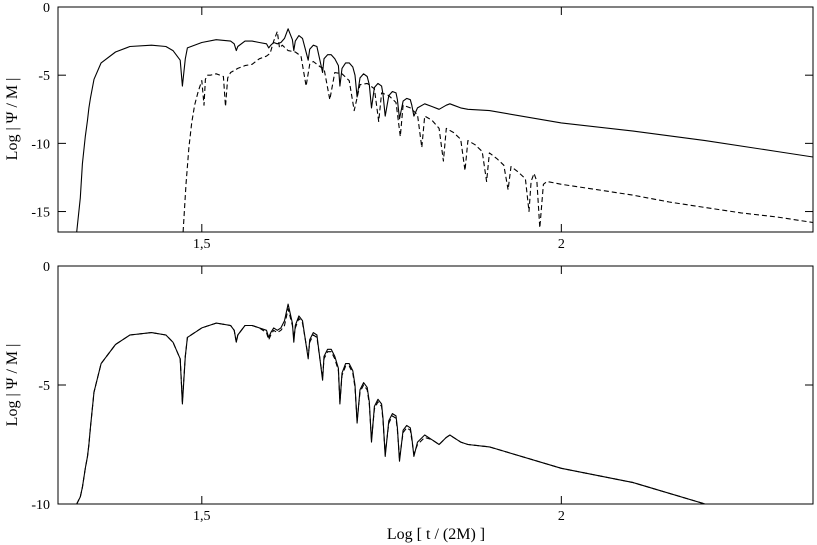 This screenshot has width=817, height=545. I want to click on bottom-panel-y-axis-title: Log | Ψ / M |, so click(12, 385).